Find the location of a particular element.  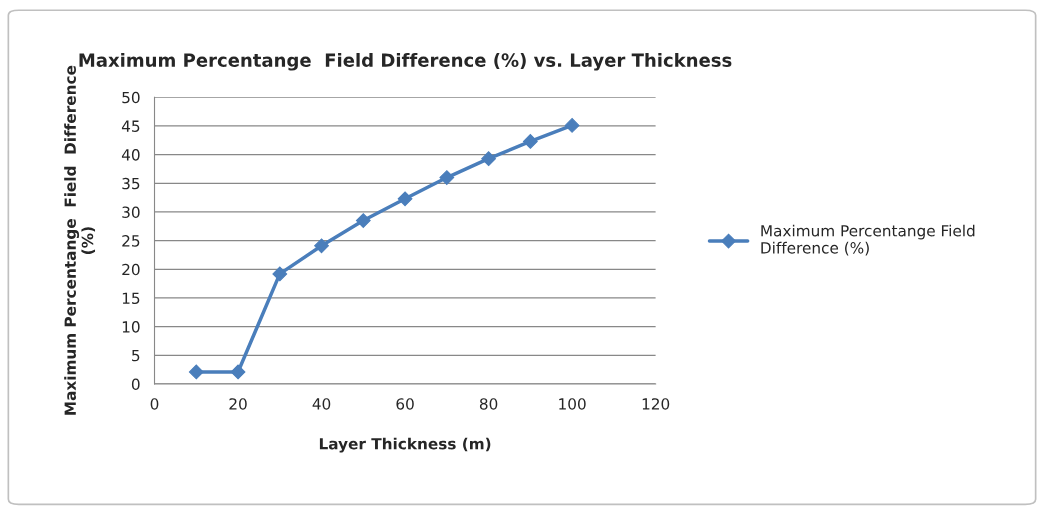

y-tick-label: 25 is located at coordinates (131, 241).